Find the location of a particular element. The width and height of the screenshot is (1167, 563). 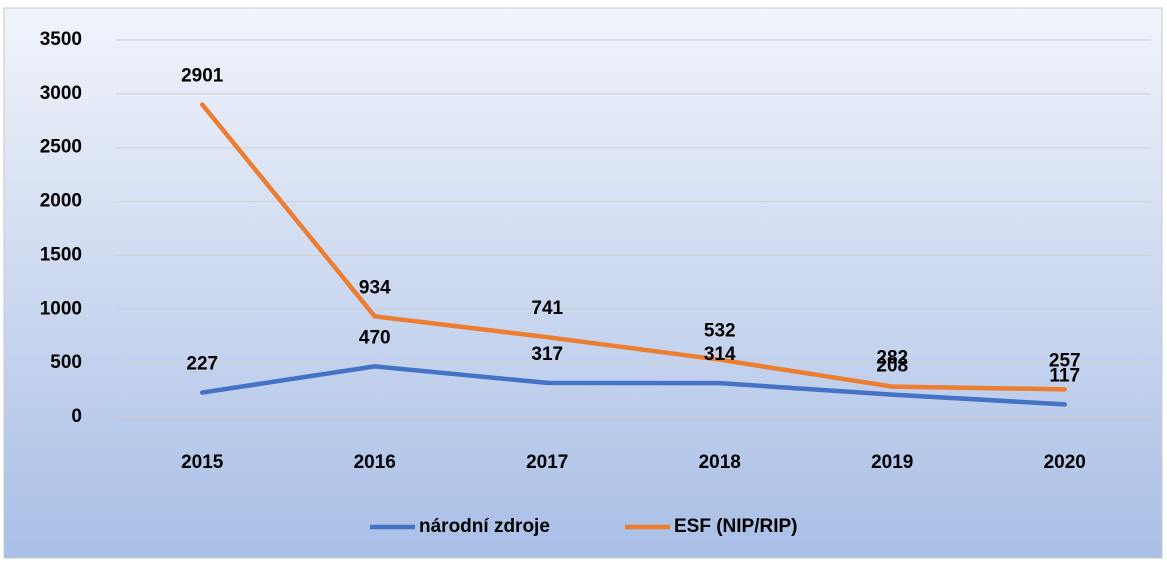

x-tick-label: 2017 is located at coordinates (547, 462).